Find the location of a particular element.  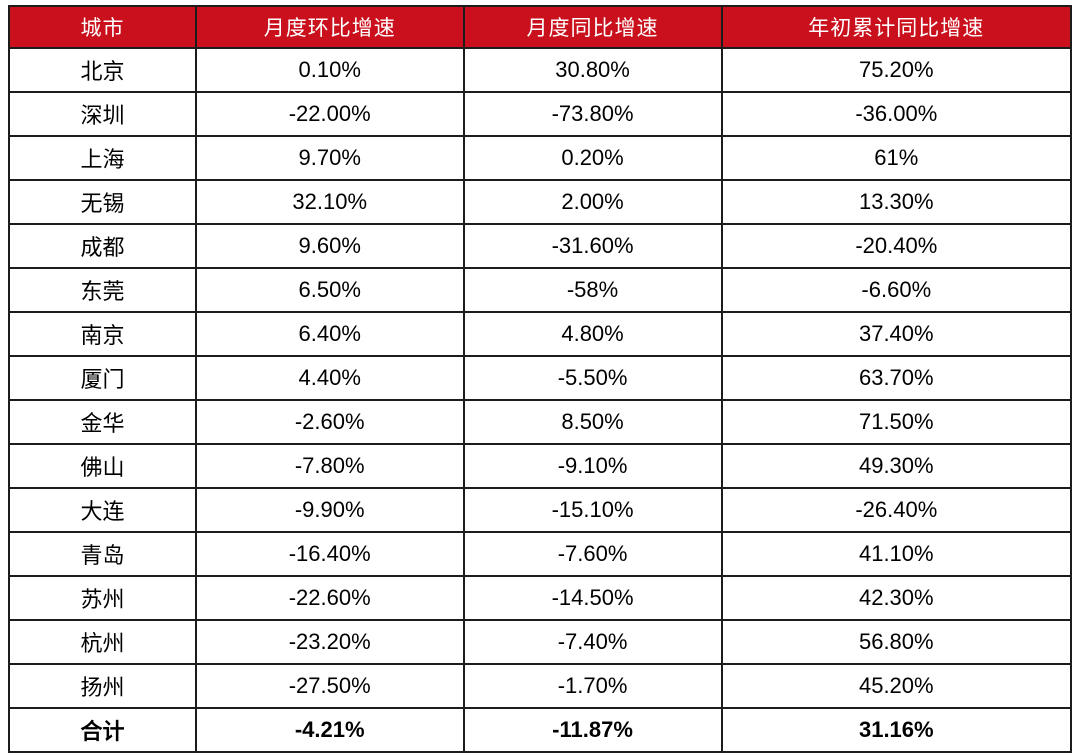

city-cell: 扬州 is located at coordinates (102, 686).